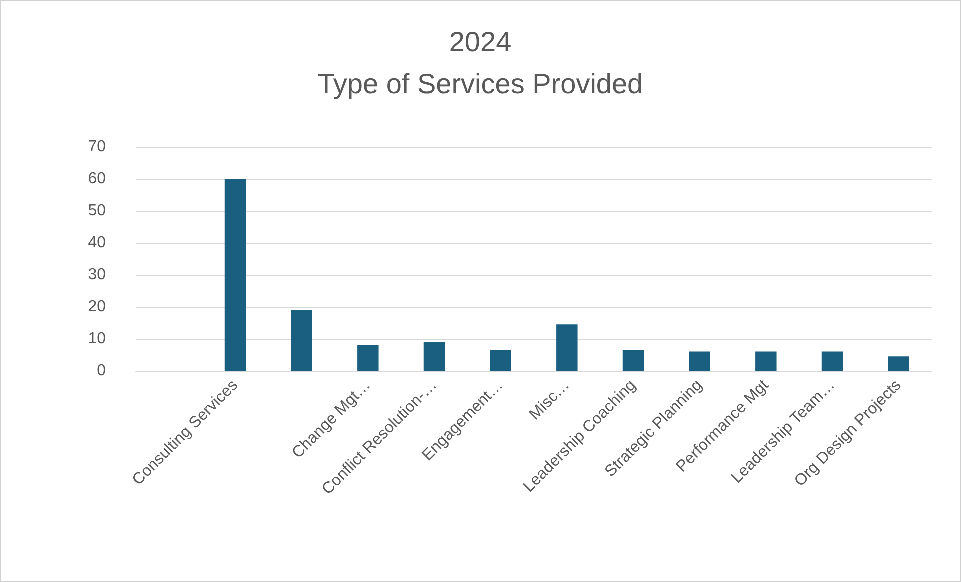 The image size is (961, 582). Describe the element at coordinates (97, 339) in the screenshot. I see `y-tick-label: 10` at that location.